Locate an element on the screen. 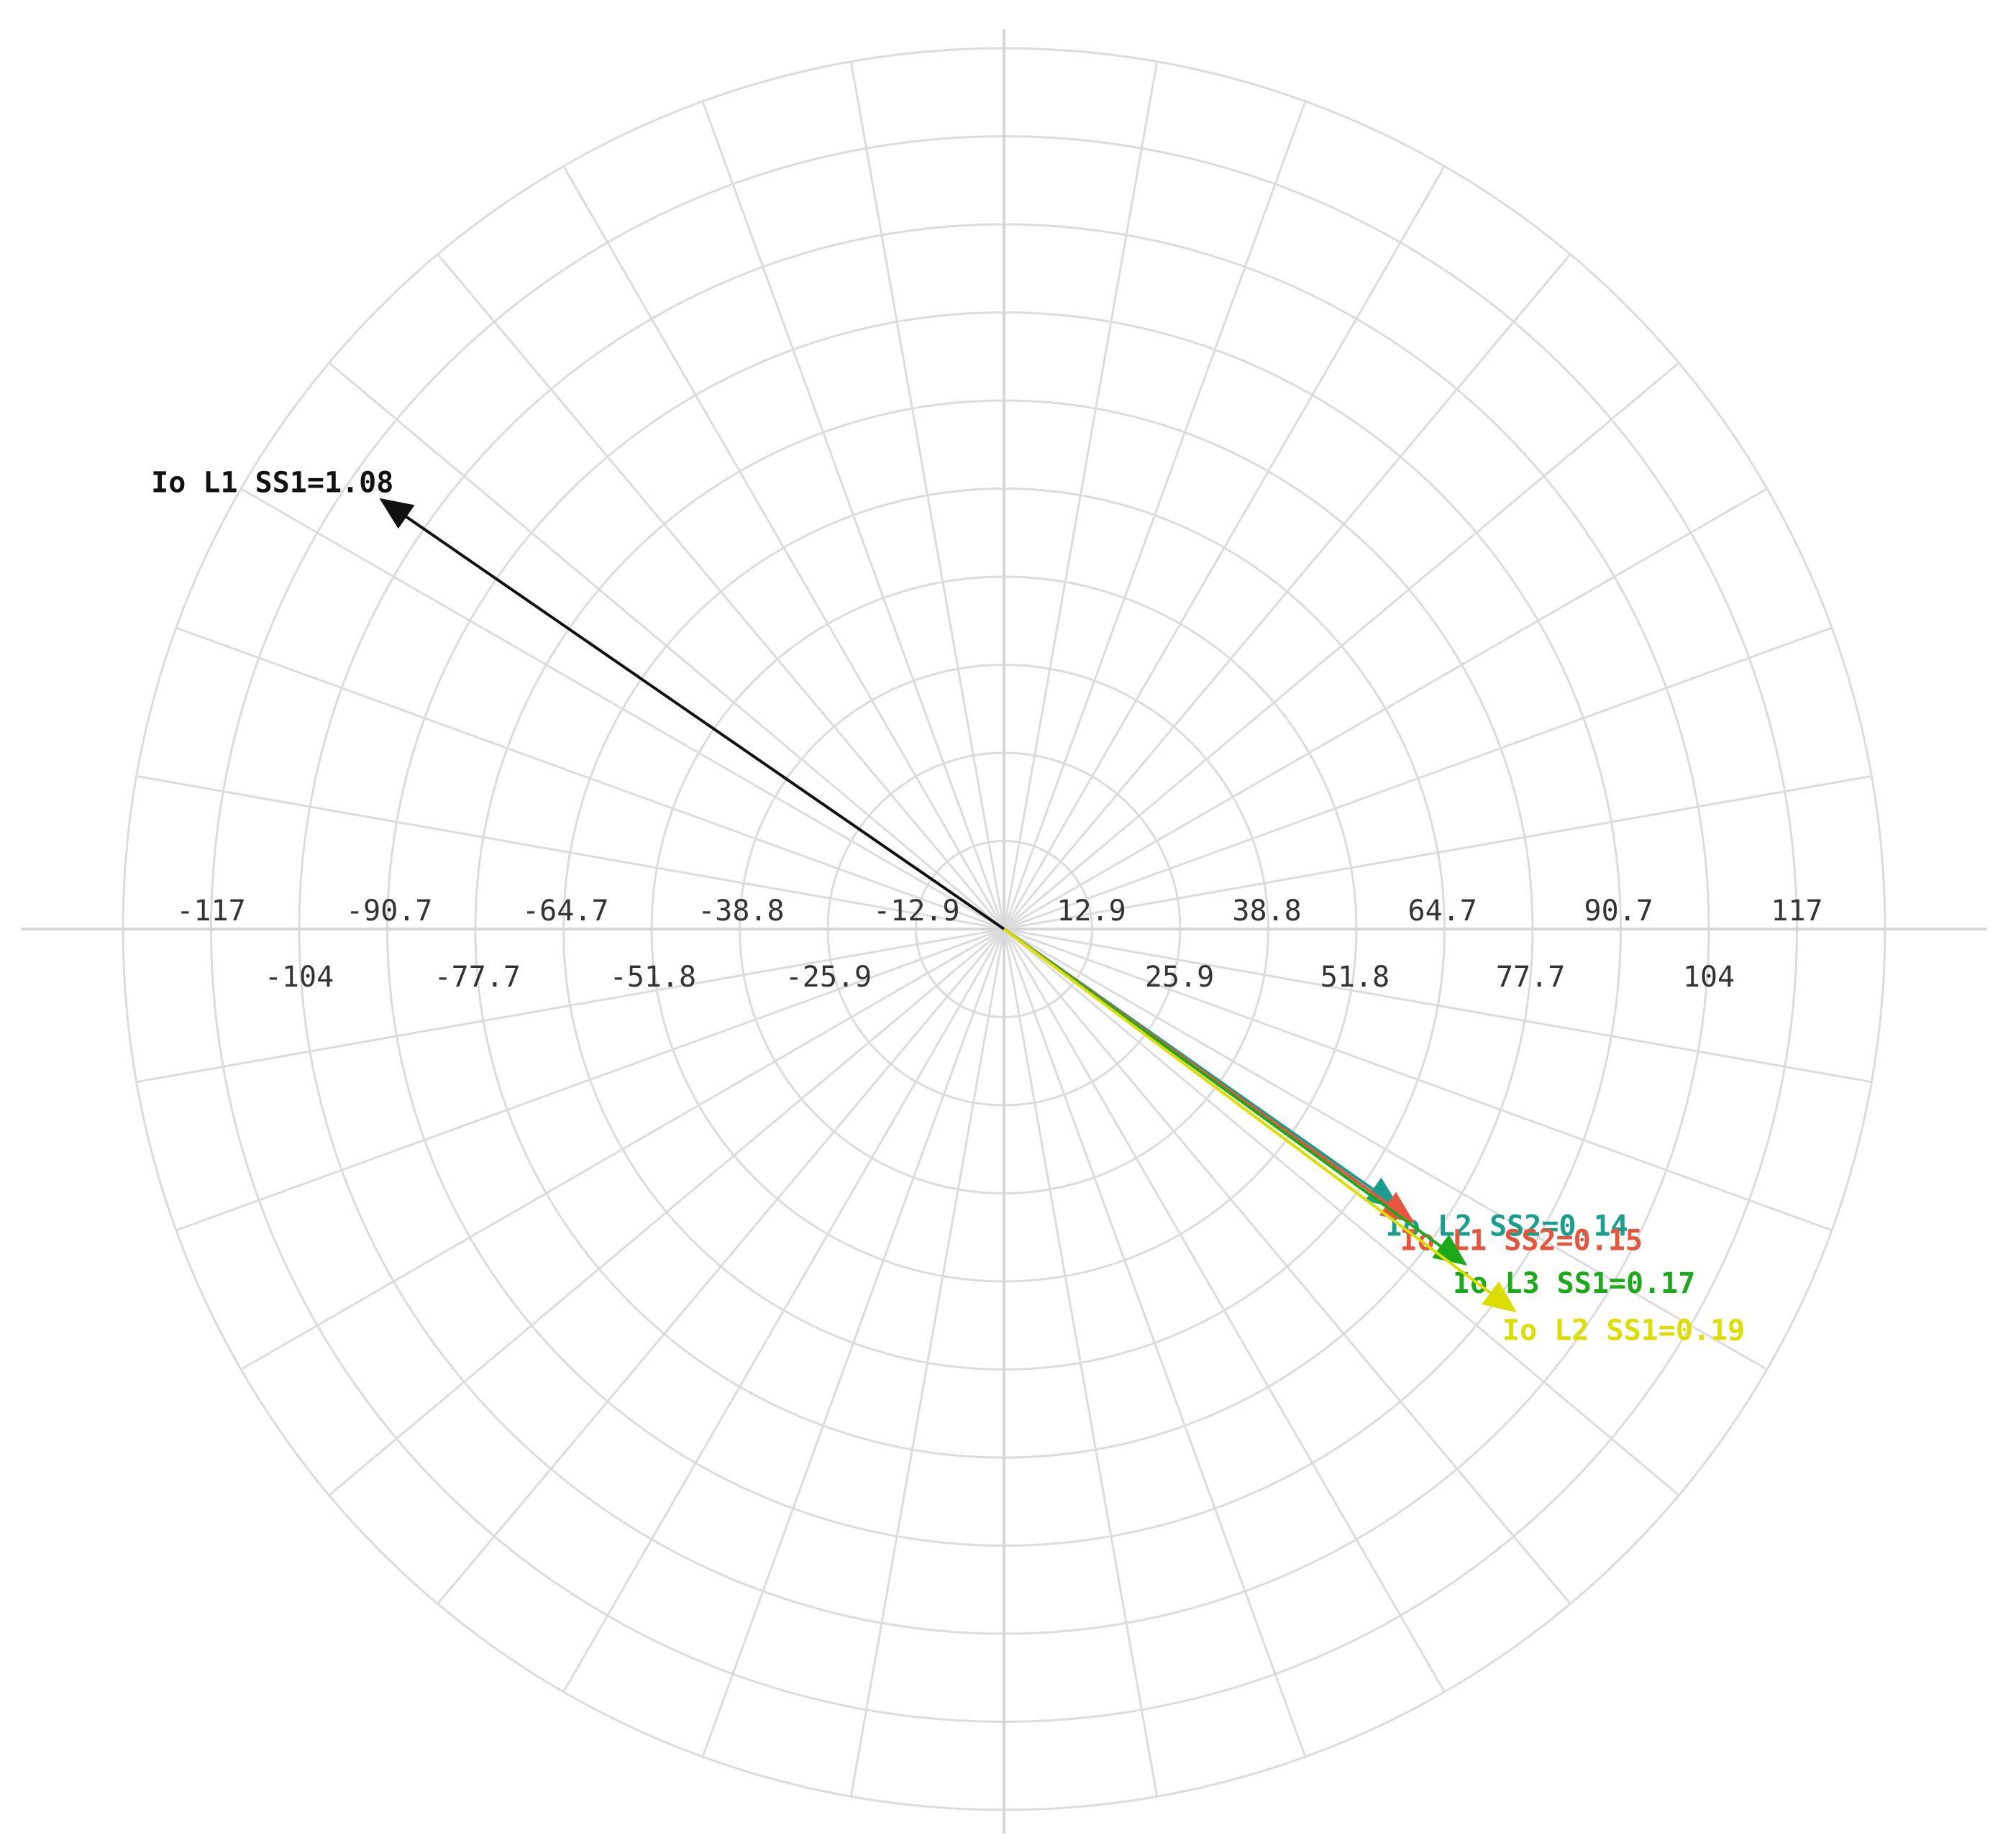  phasor-4: Io L2 SS1=0.19 is located at coordinates (1374, 1137).